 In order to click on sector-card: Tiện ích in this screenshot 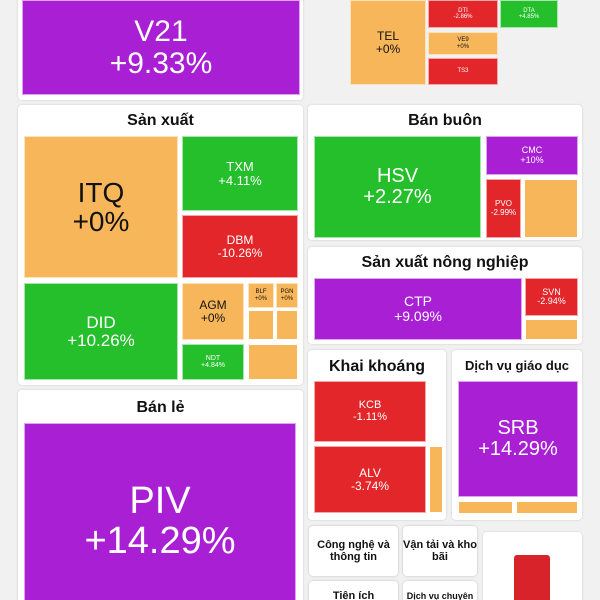, I will do `click(353, 590)`.